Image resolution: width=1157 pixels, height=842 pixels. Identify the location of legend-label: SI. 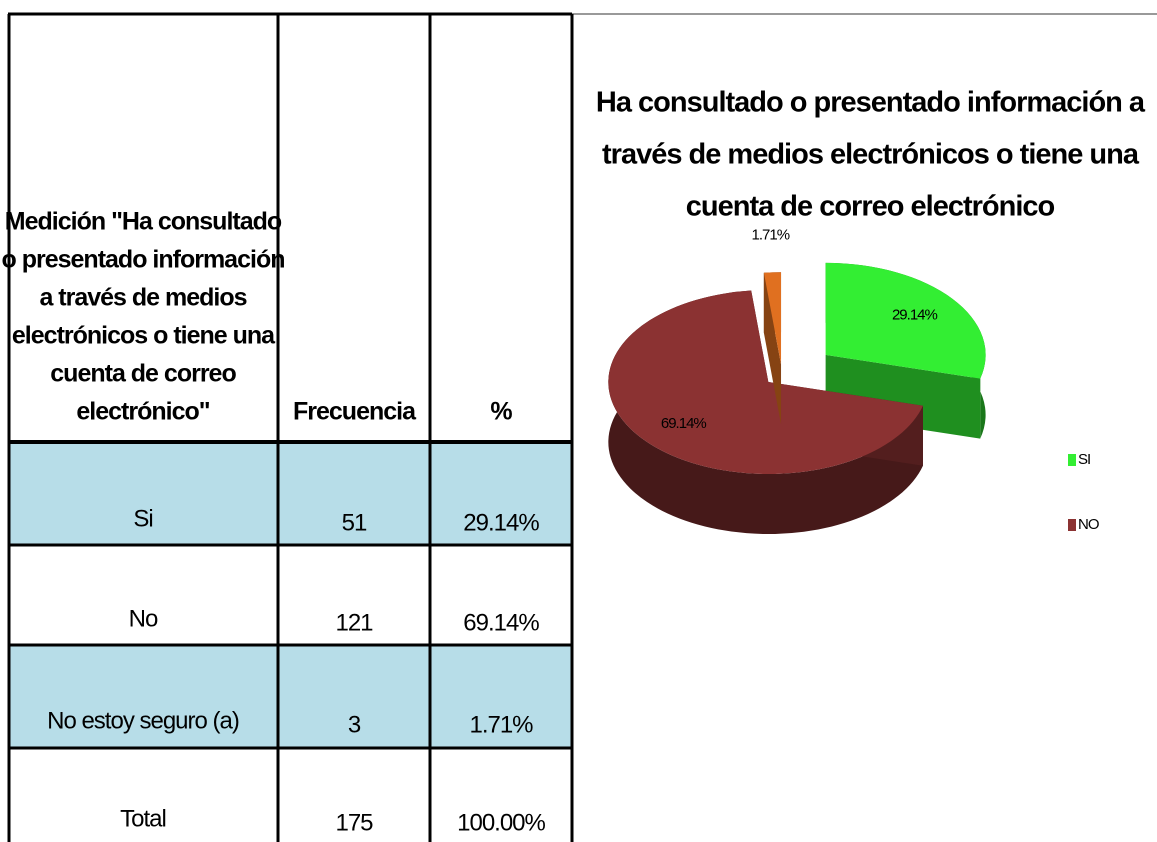
(1084, 459).